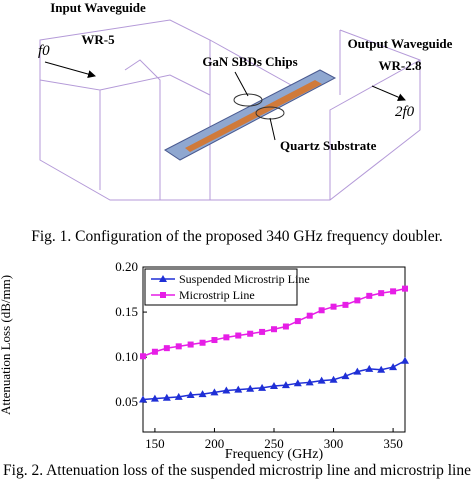 The image size is (474, 484). What do you see at coordinates (98, 7) in the screenshot?
I see `input-label: Input Waveguide` at bounding box center [98, 7].